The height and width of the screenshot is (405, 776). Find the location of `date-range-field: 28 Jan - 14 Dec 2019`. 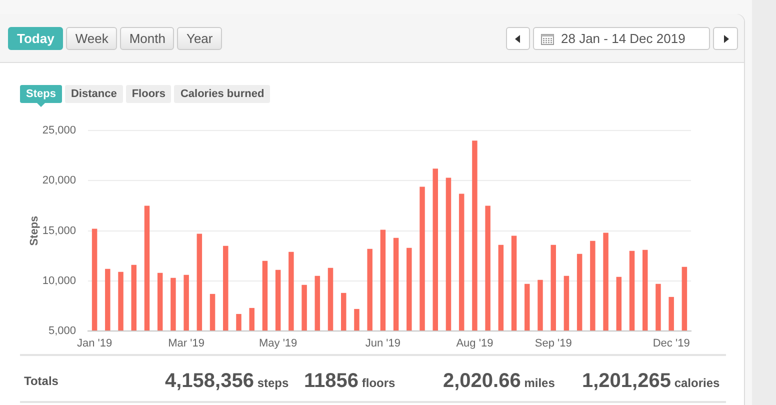

date-range-field: 28 Jan - 14 Dec 2019 is located at coordinates (621, 38).